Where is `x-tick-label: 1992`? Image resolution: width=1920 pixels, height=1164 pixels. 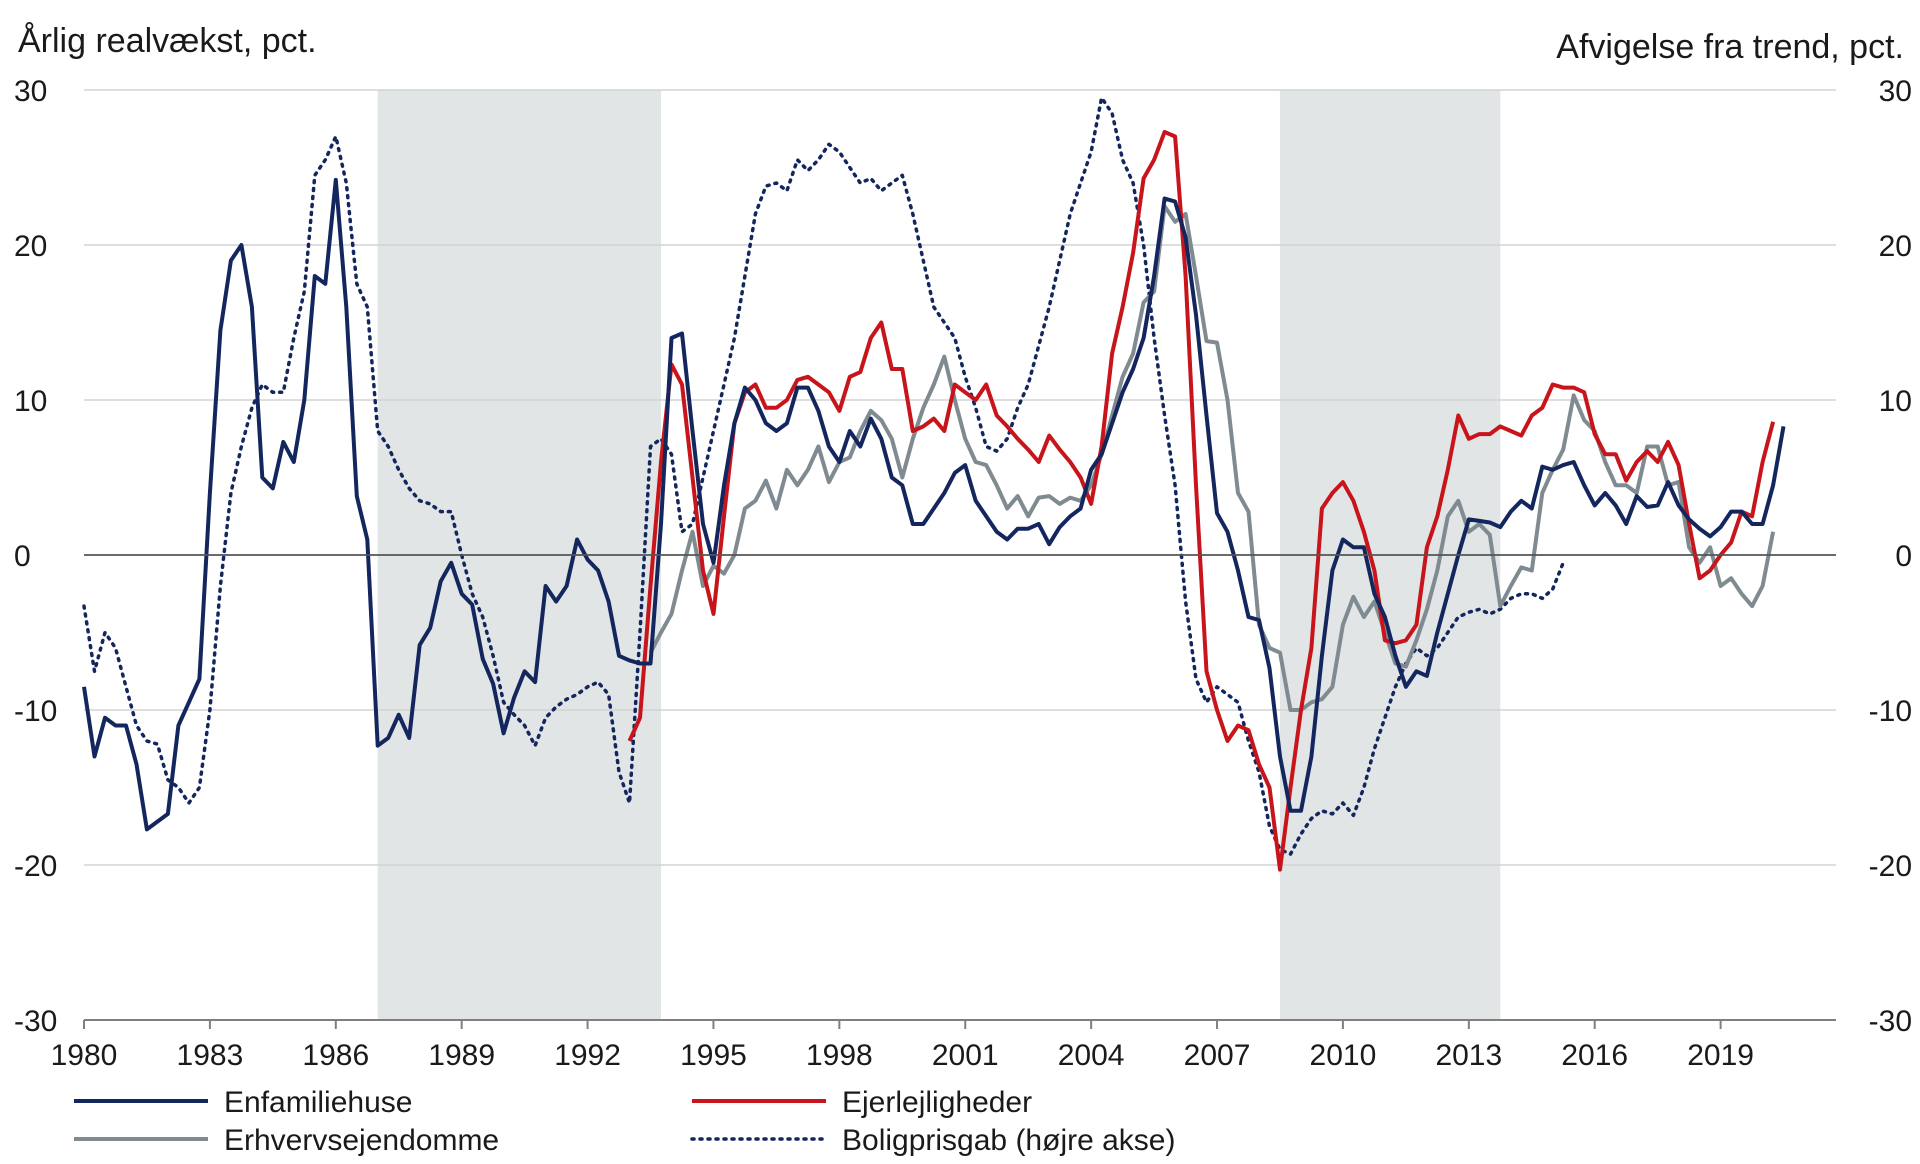
x-tick-label: 1992 is located at coordinates (587, 1055).